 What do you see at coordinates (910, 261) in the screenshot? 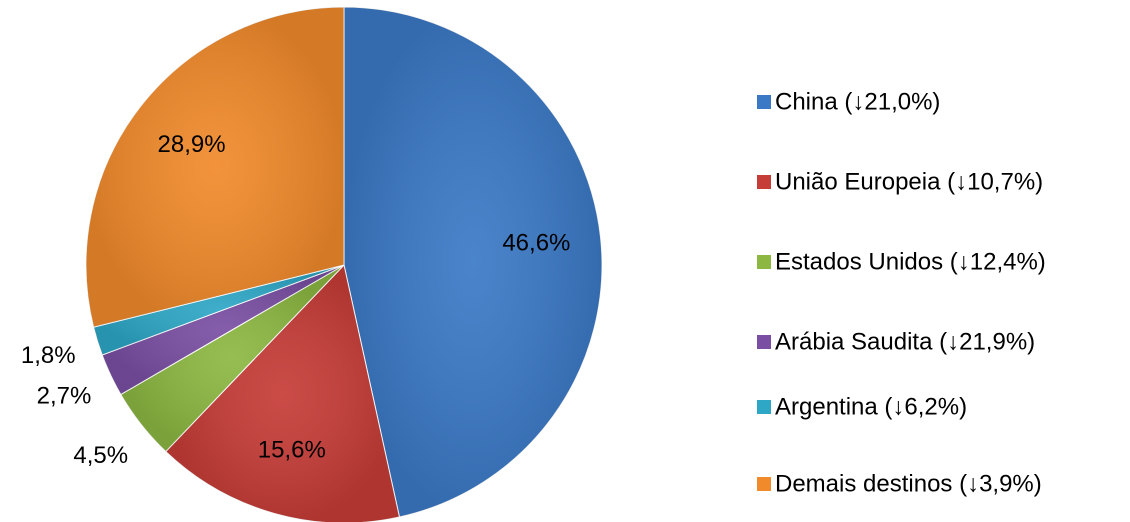
I see `legend-label: Estados Unidos (↓12,4%)` at bounding box center [910, 261].